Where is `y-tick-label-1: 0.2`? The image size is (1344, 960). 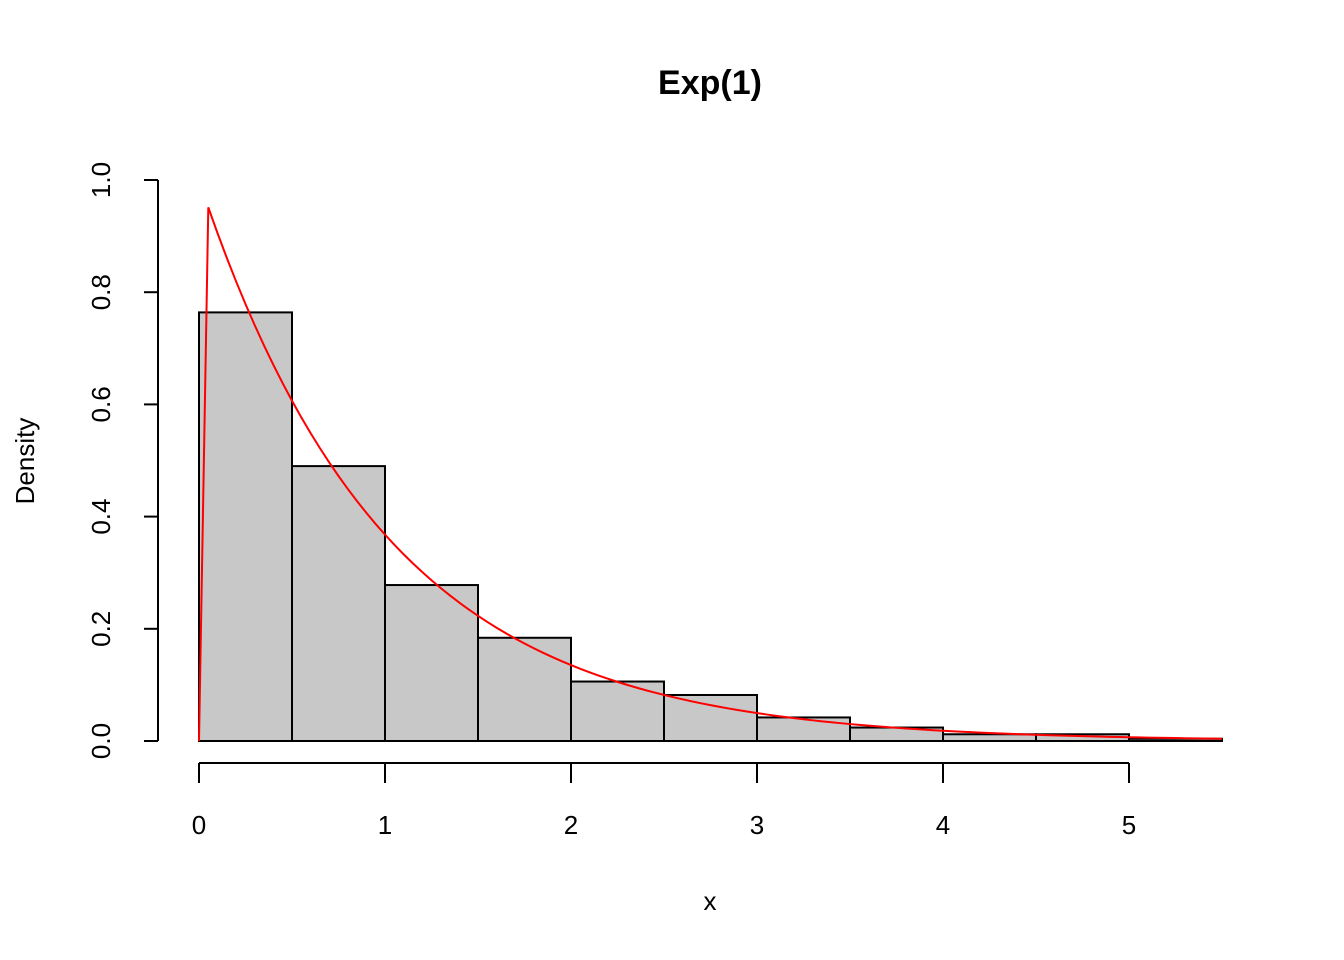
y-tick-label-1: 0.2 is located at coordinates (101, 629).